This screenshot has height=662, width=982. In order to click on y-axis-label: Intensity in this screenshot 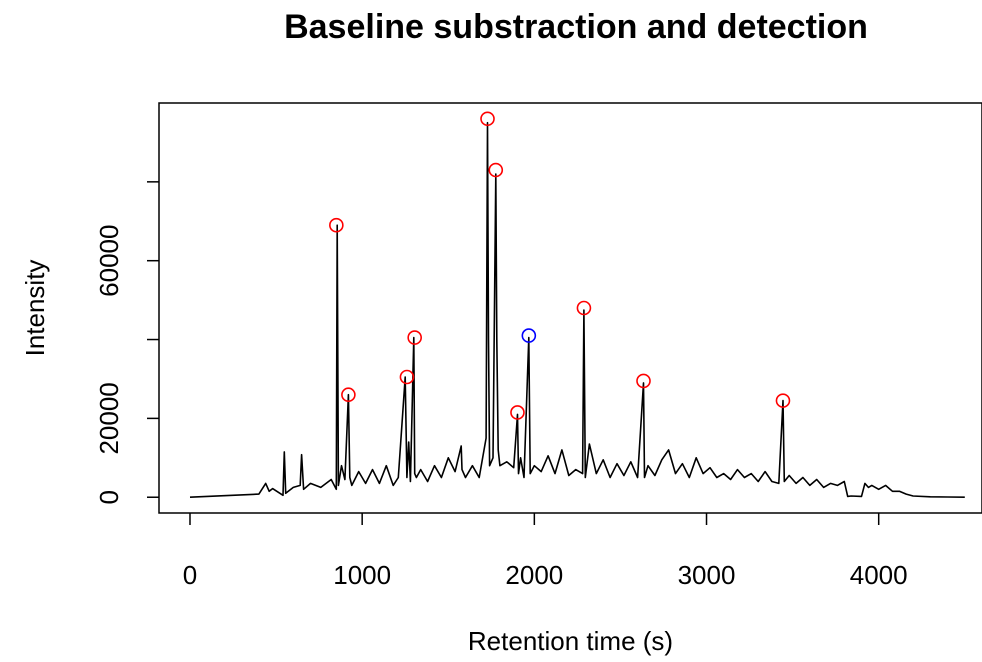, I will do `click(35, 308)`.